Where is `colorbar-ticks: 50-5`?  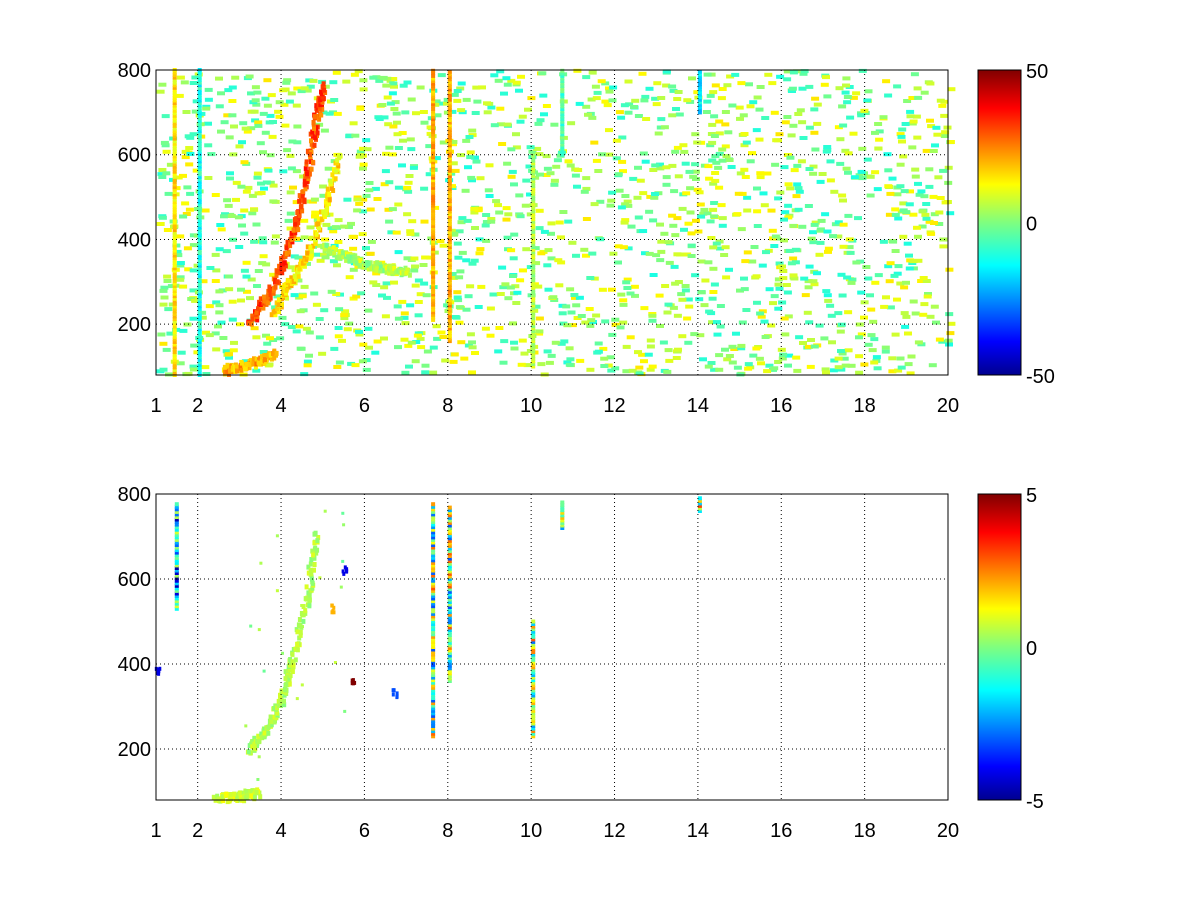
colorbar-ticks: 50-5 is located at coordinates (1035, 649).